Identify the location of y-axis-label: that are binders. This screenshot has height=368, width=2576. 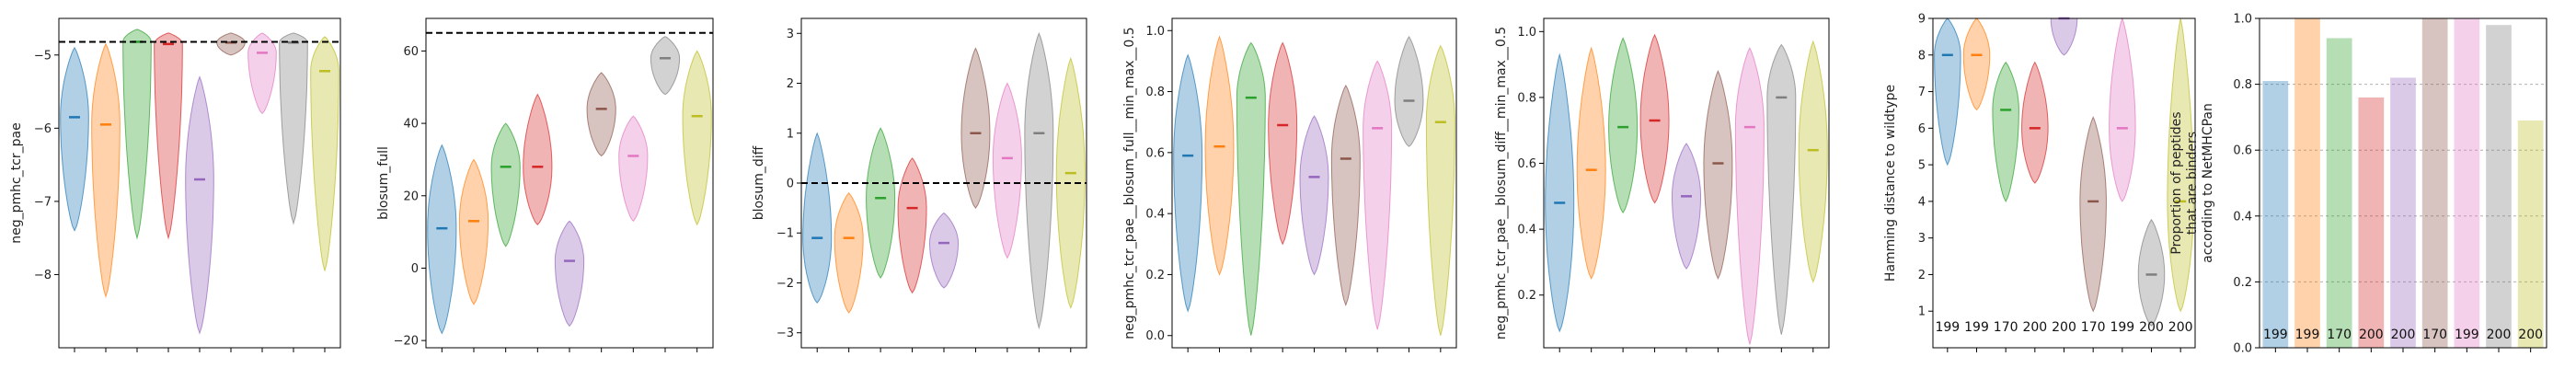
(2192, 183).